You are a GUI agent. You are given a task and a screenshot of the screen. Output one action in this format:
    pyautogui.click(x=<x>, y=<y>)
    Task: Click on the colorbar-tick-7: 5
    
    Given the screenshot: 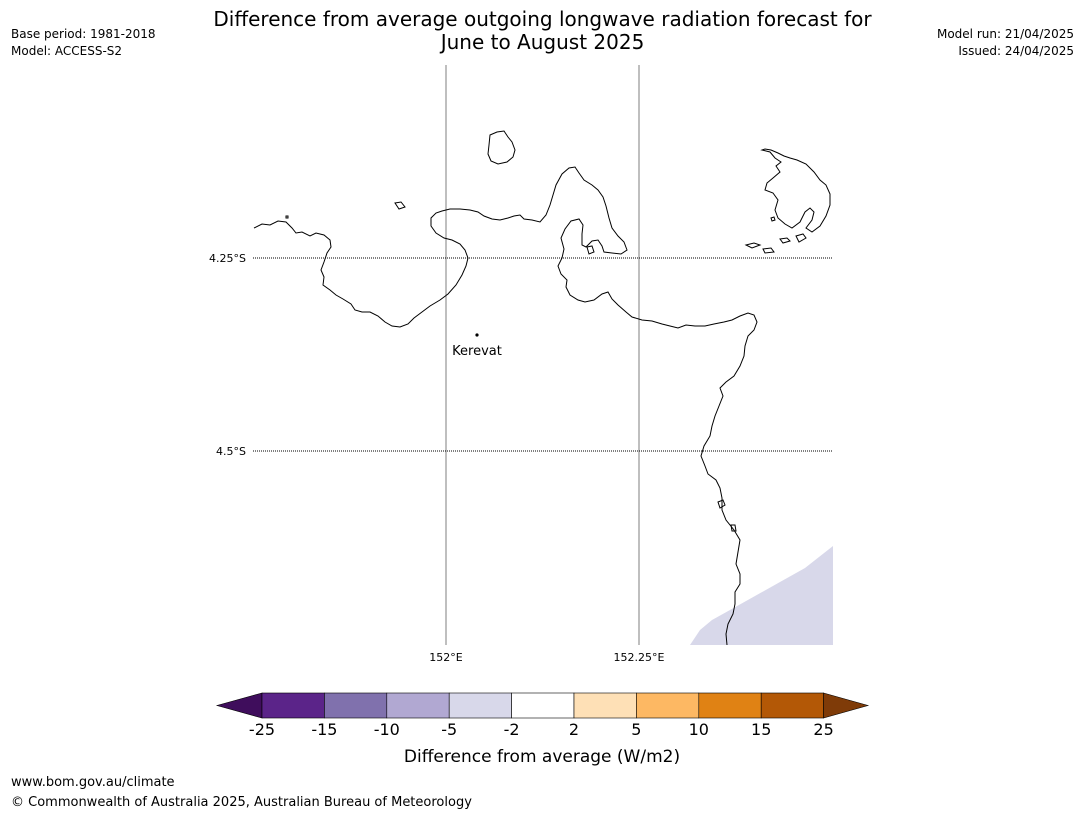 What is the action you would take?
    pyautogui.click(x=636, y=729)
    